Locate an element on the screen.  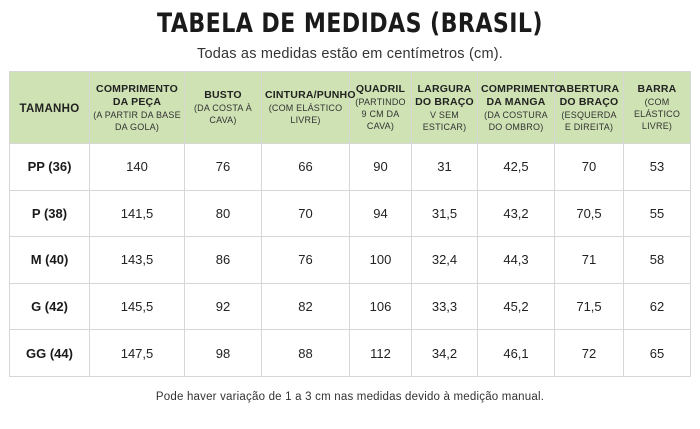
table-cell: 141,5 is located at coordinates (137, 213).